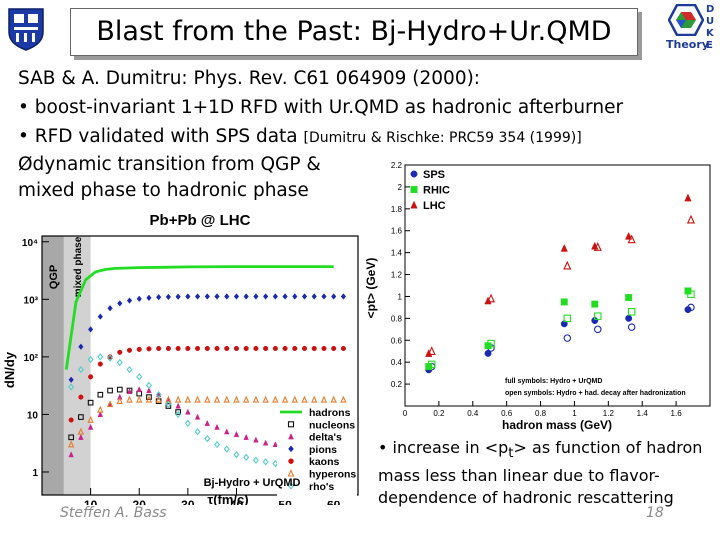 The height and width of the screenshot is (540, 720). Describe the element at coordinates (400, 296) in the screenshot. I see `y-tick-label: 1` at that location.